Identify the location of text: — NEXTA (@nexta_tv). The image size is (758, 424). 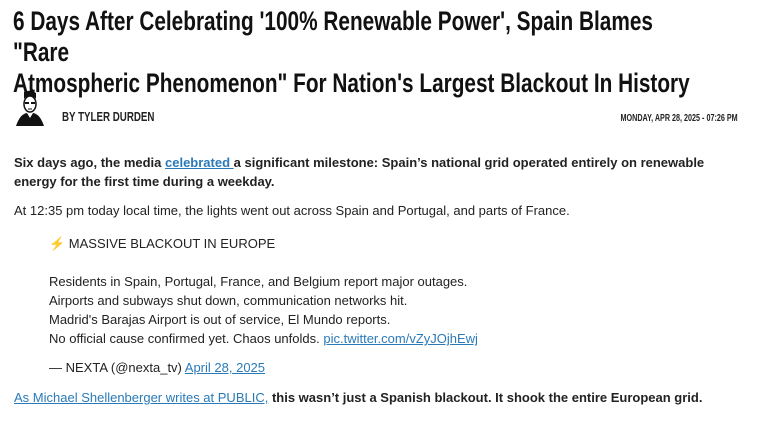
(117, 367).